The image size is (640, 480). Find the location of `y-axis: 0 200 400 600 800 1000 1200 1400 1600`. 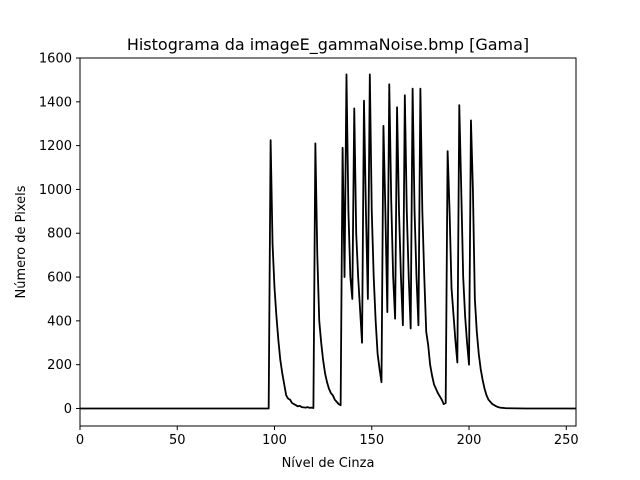

y-axis: 0 200 400 600 800 1000 1200 1400 1600 is located at coordinates (59, 234).